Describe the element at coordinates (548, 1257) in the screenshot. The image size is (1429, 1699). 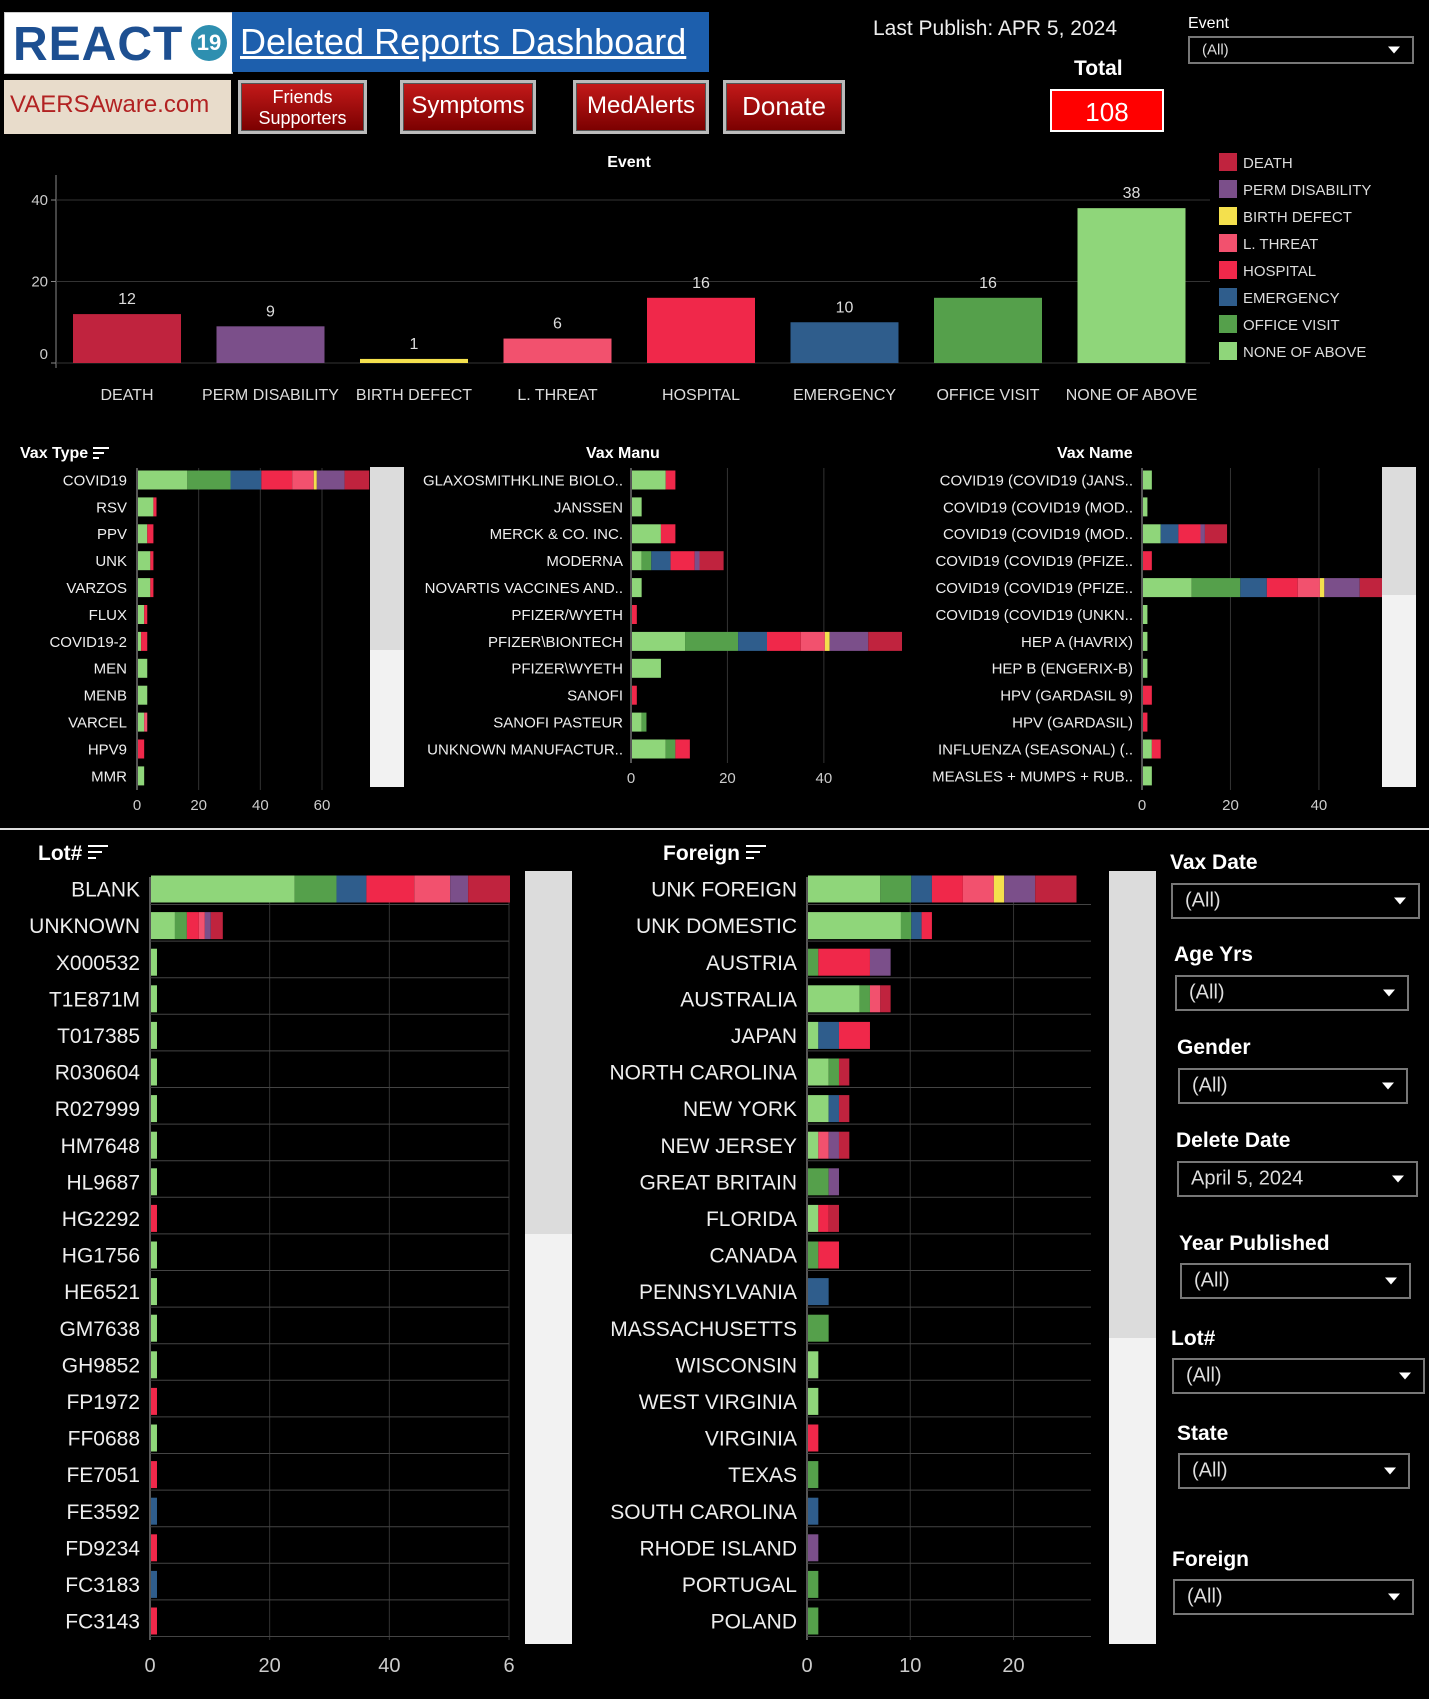
I see `lot-scrollbar` at that location.